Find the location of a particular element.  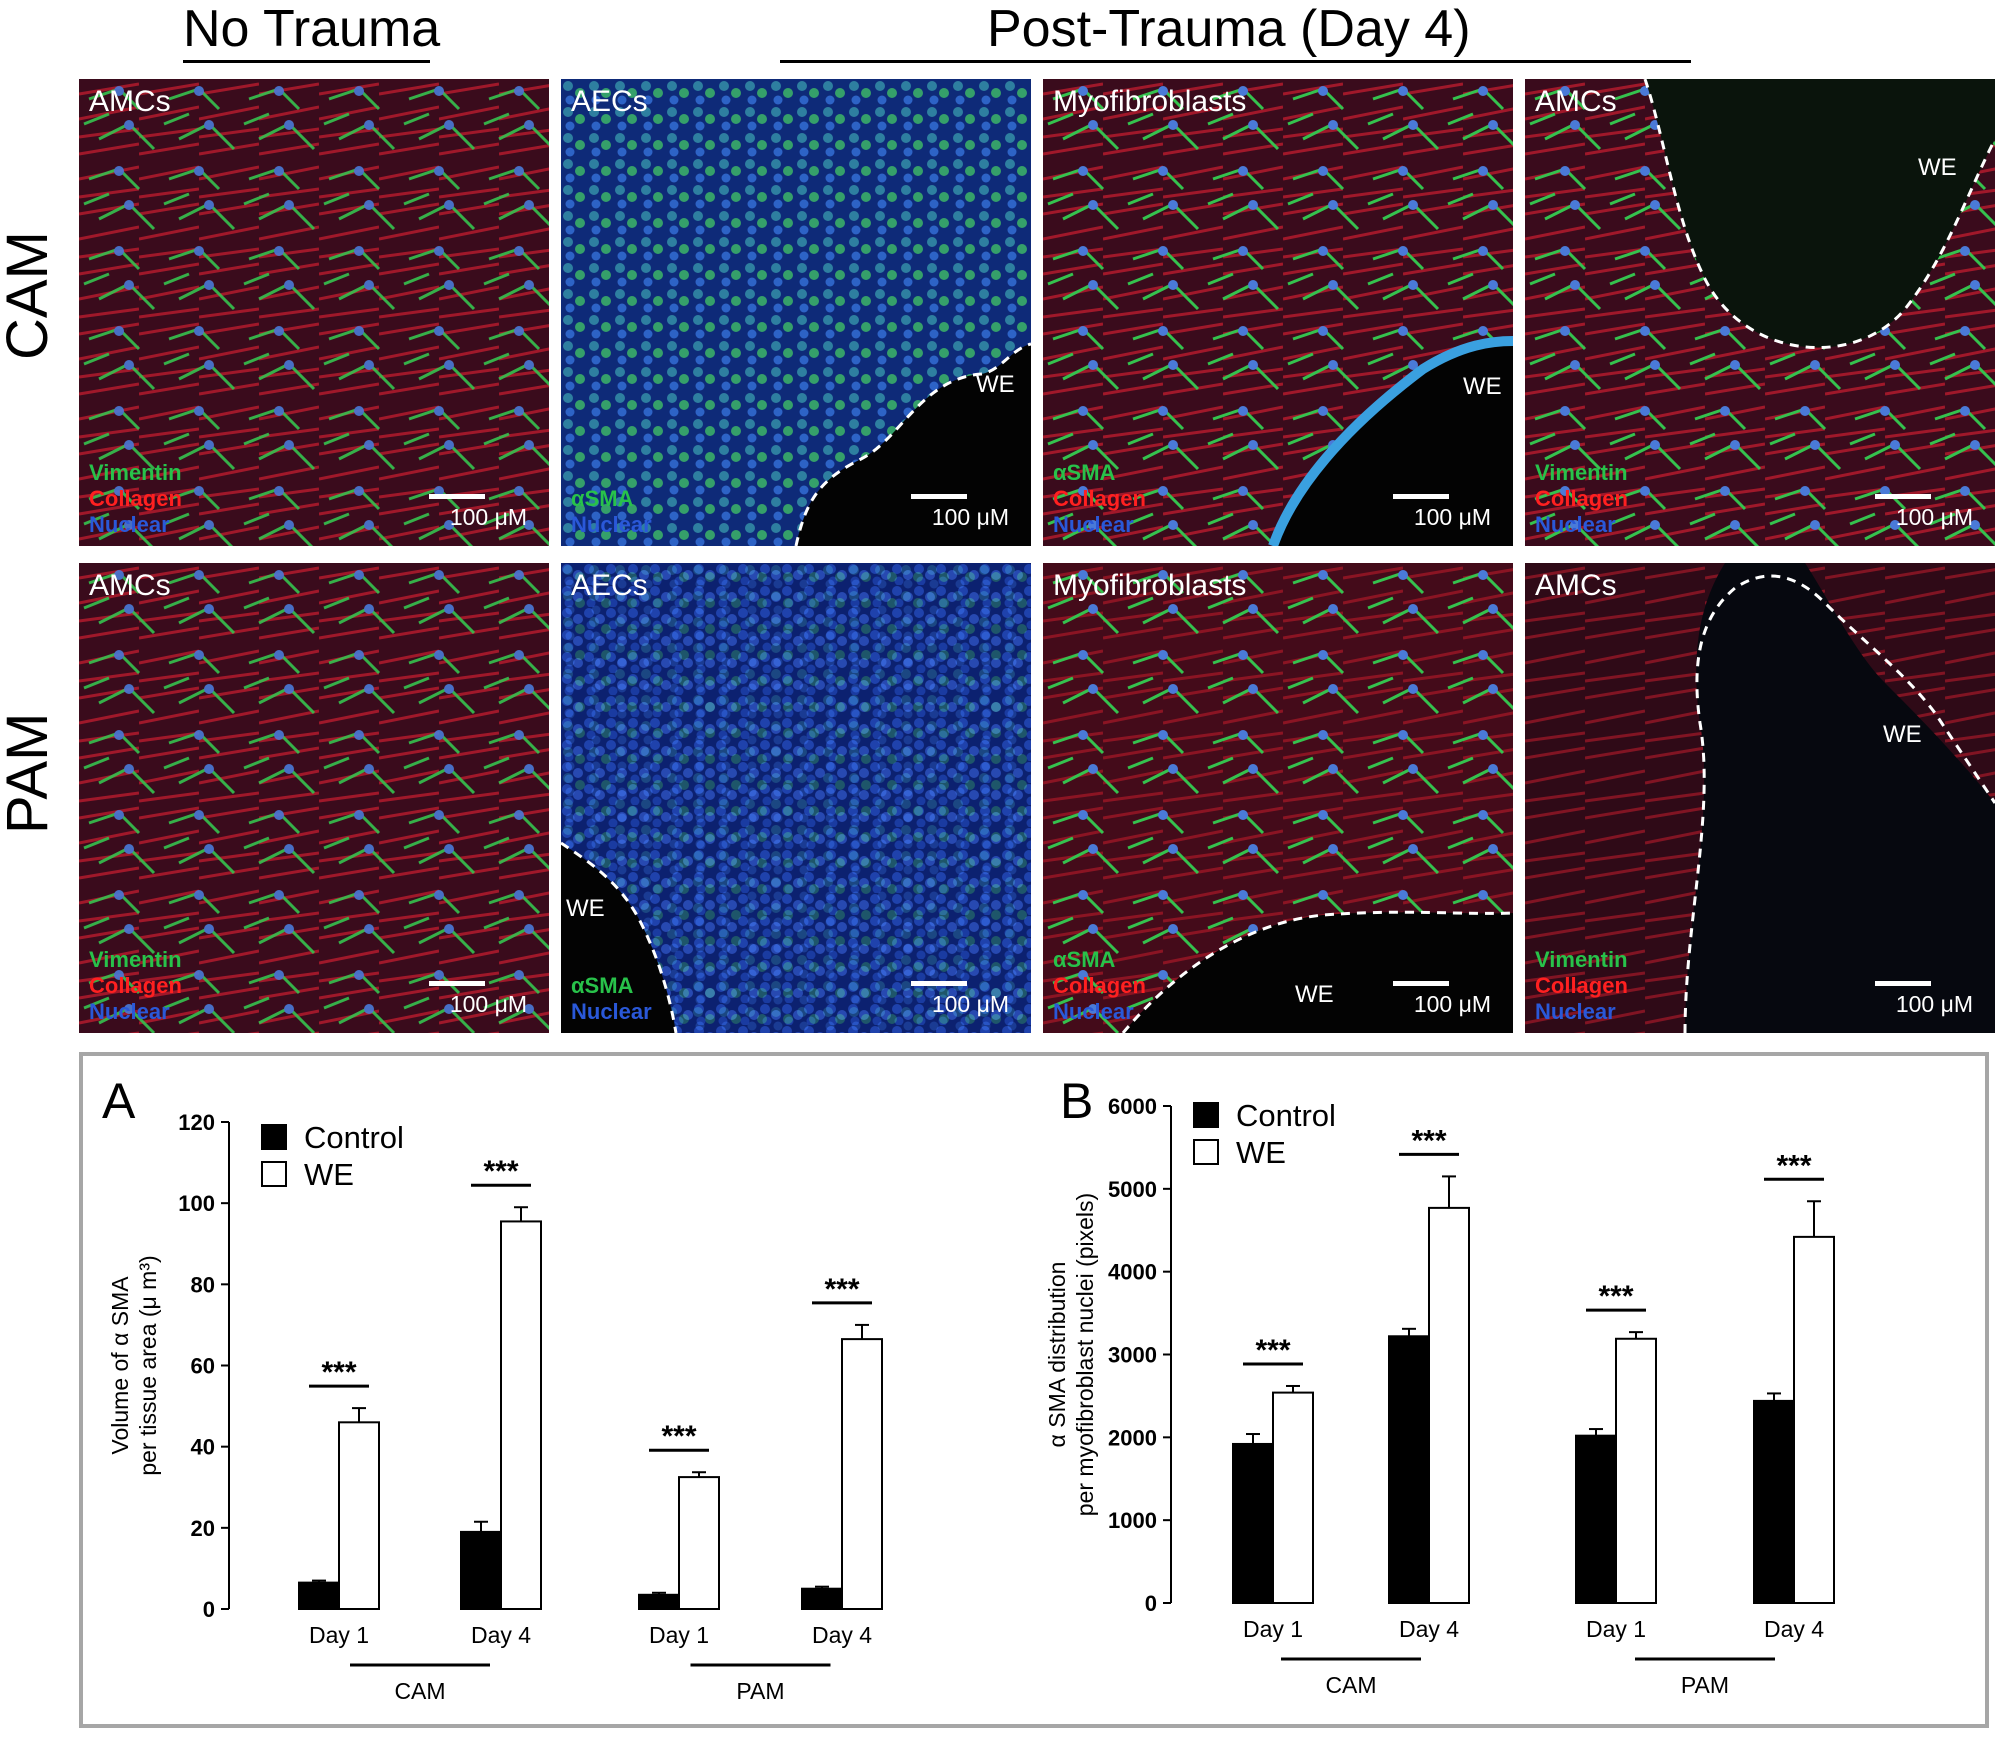

panel-letter: B is located at coordinates (1076, 1101).